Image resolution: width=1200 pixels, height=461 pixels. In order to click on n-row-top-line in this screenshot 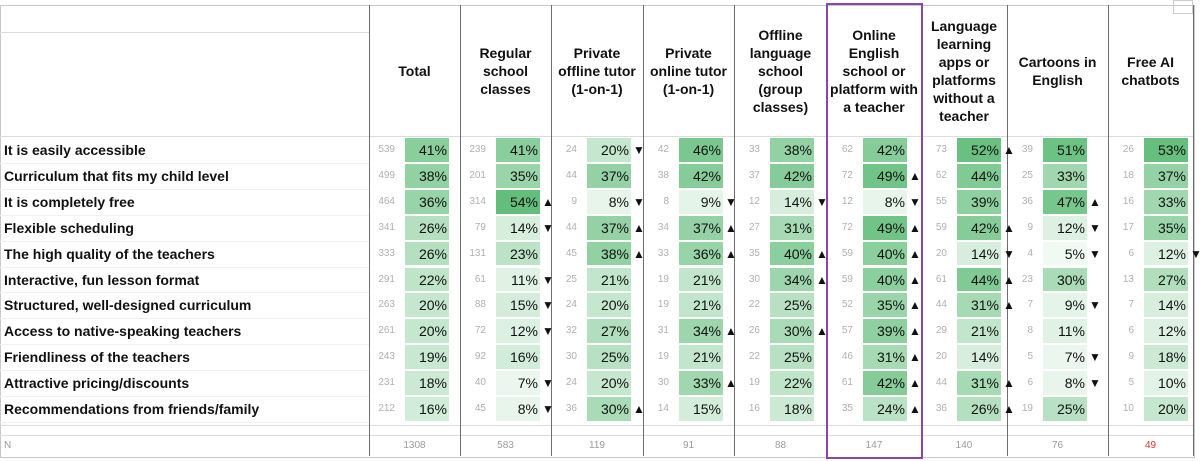, I will do `click(596, 435)`.